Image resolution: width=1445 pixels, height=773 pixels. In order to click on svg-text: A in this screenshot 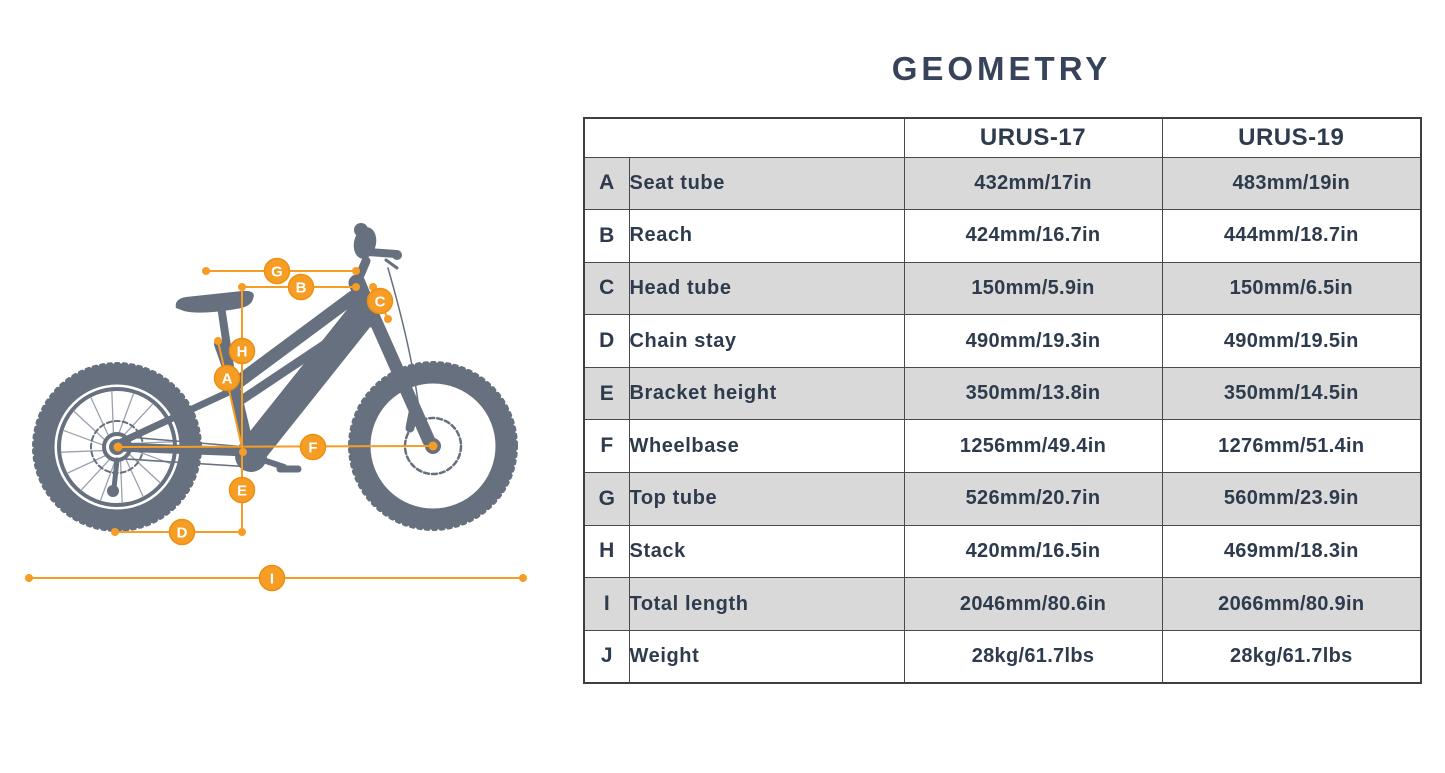, I will do `click(227, 379)`.